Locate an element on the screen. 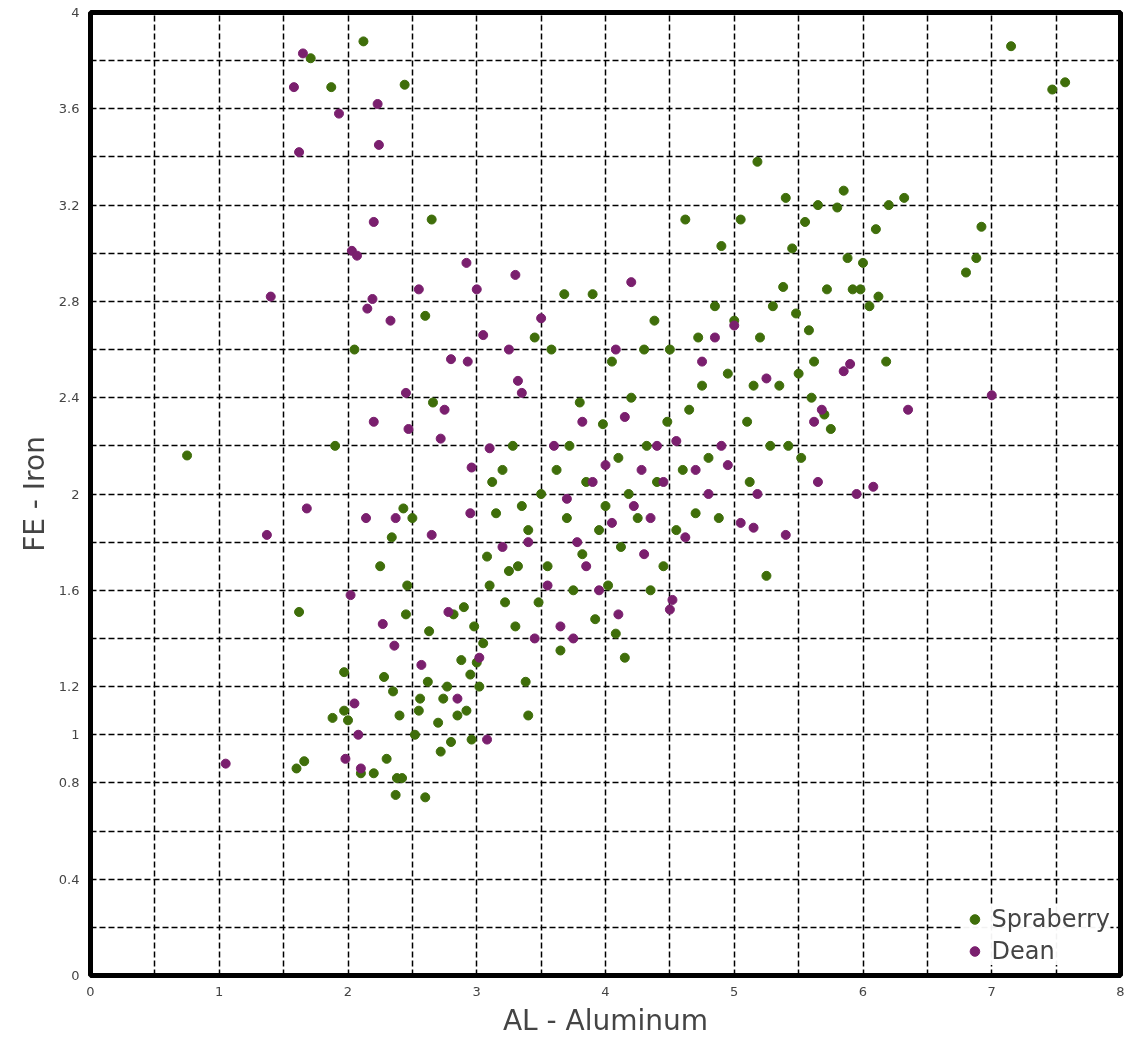 The image size is (1138, 1063). legend-label: Spraberry is located at coordinates (1050, 919).